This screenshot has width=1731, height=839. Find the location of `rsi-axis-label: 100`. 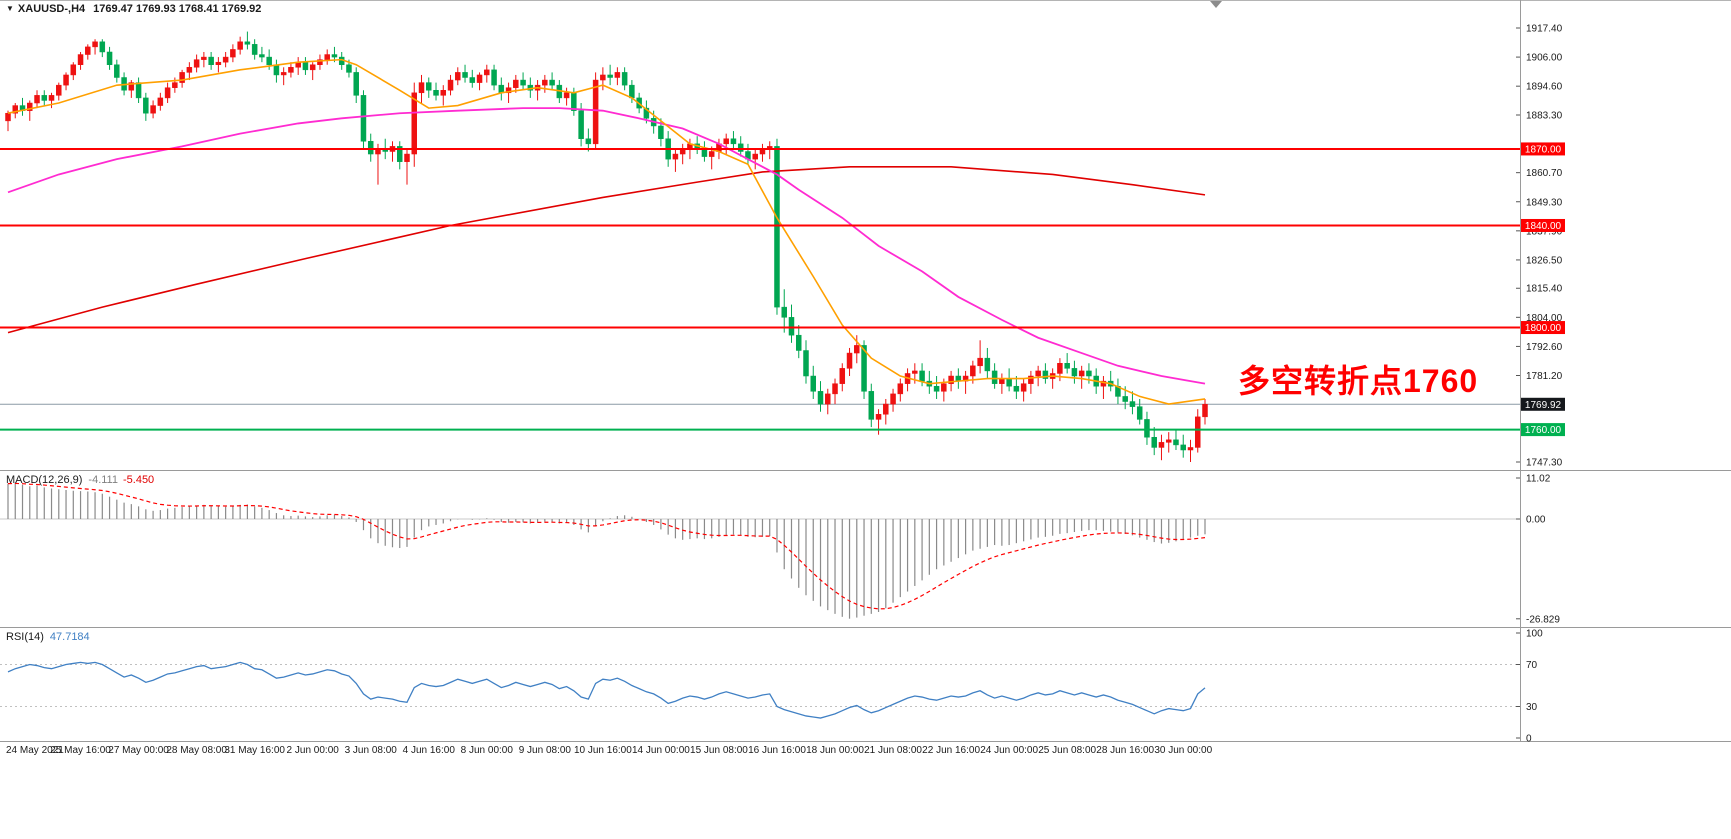

rsi-axis-label: 100 is located at coordinates (1534, 634).